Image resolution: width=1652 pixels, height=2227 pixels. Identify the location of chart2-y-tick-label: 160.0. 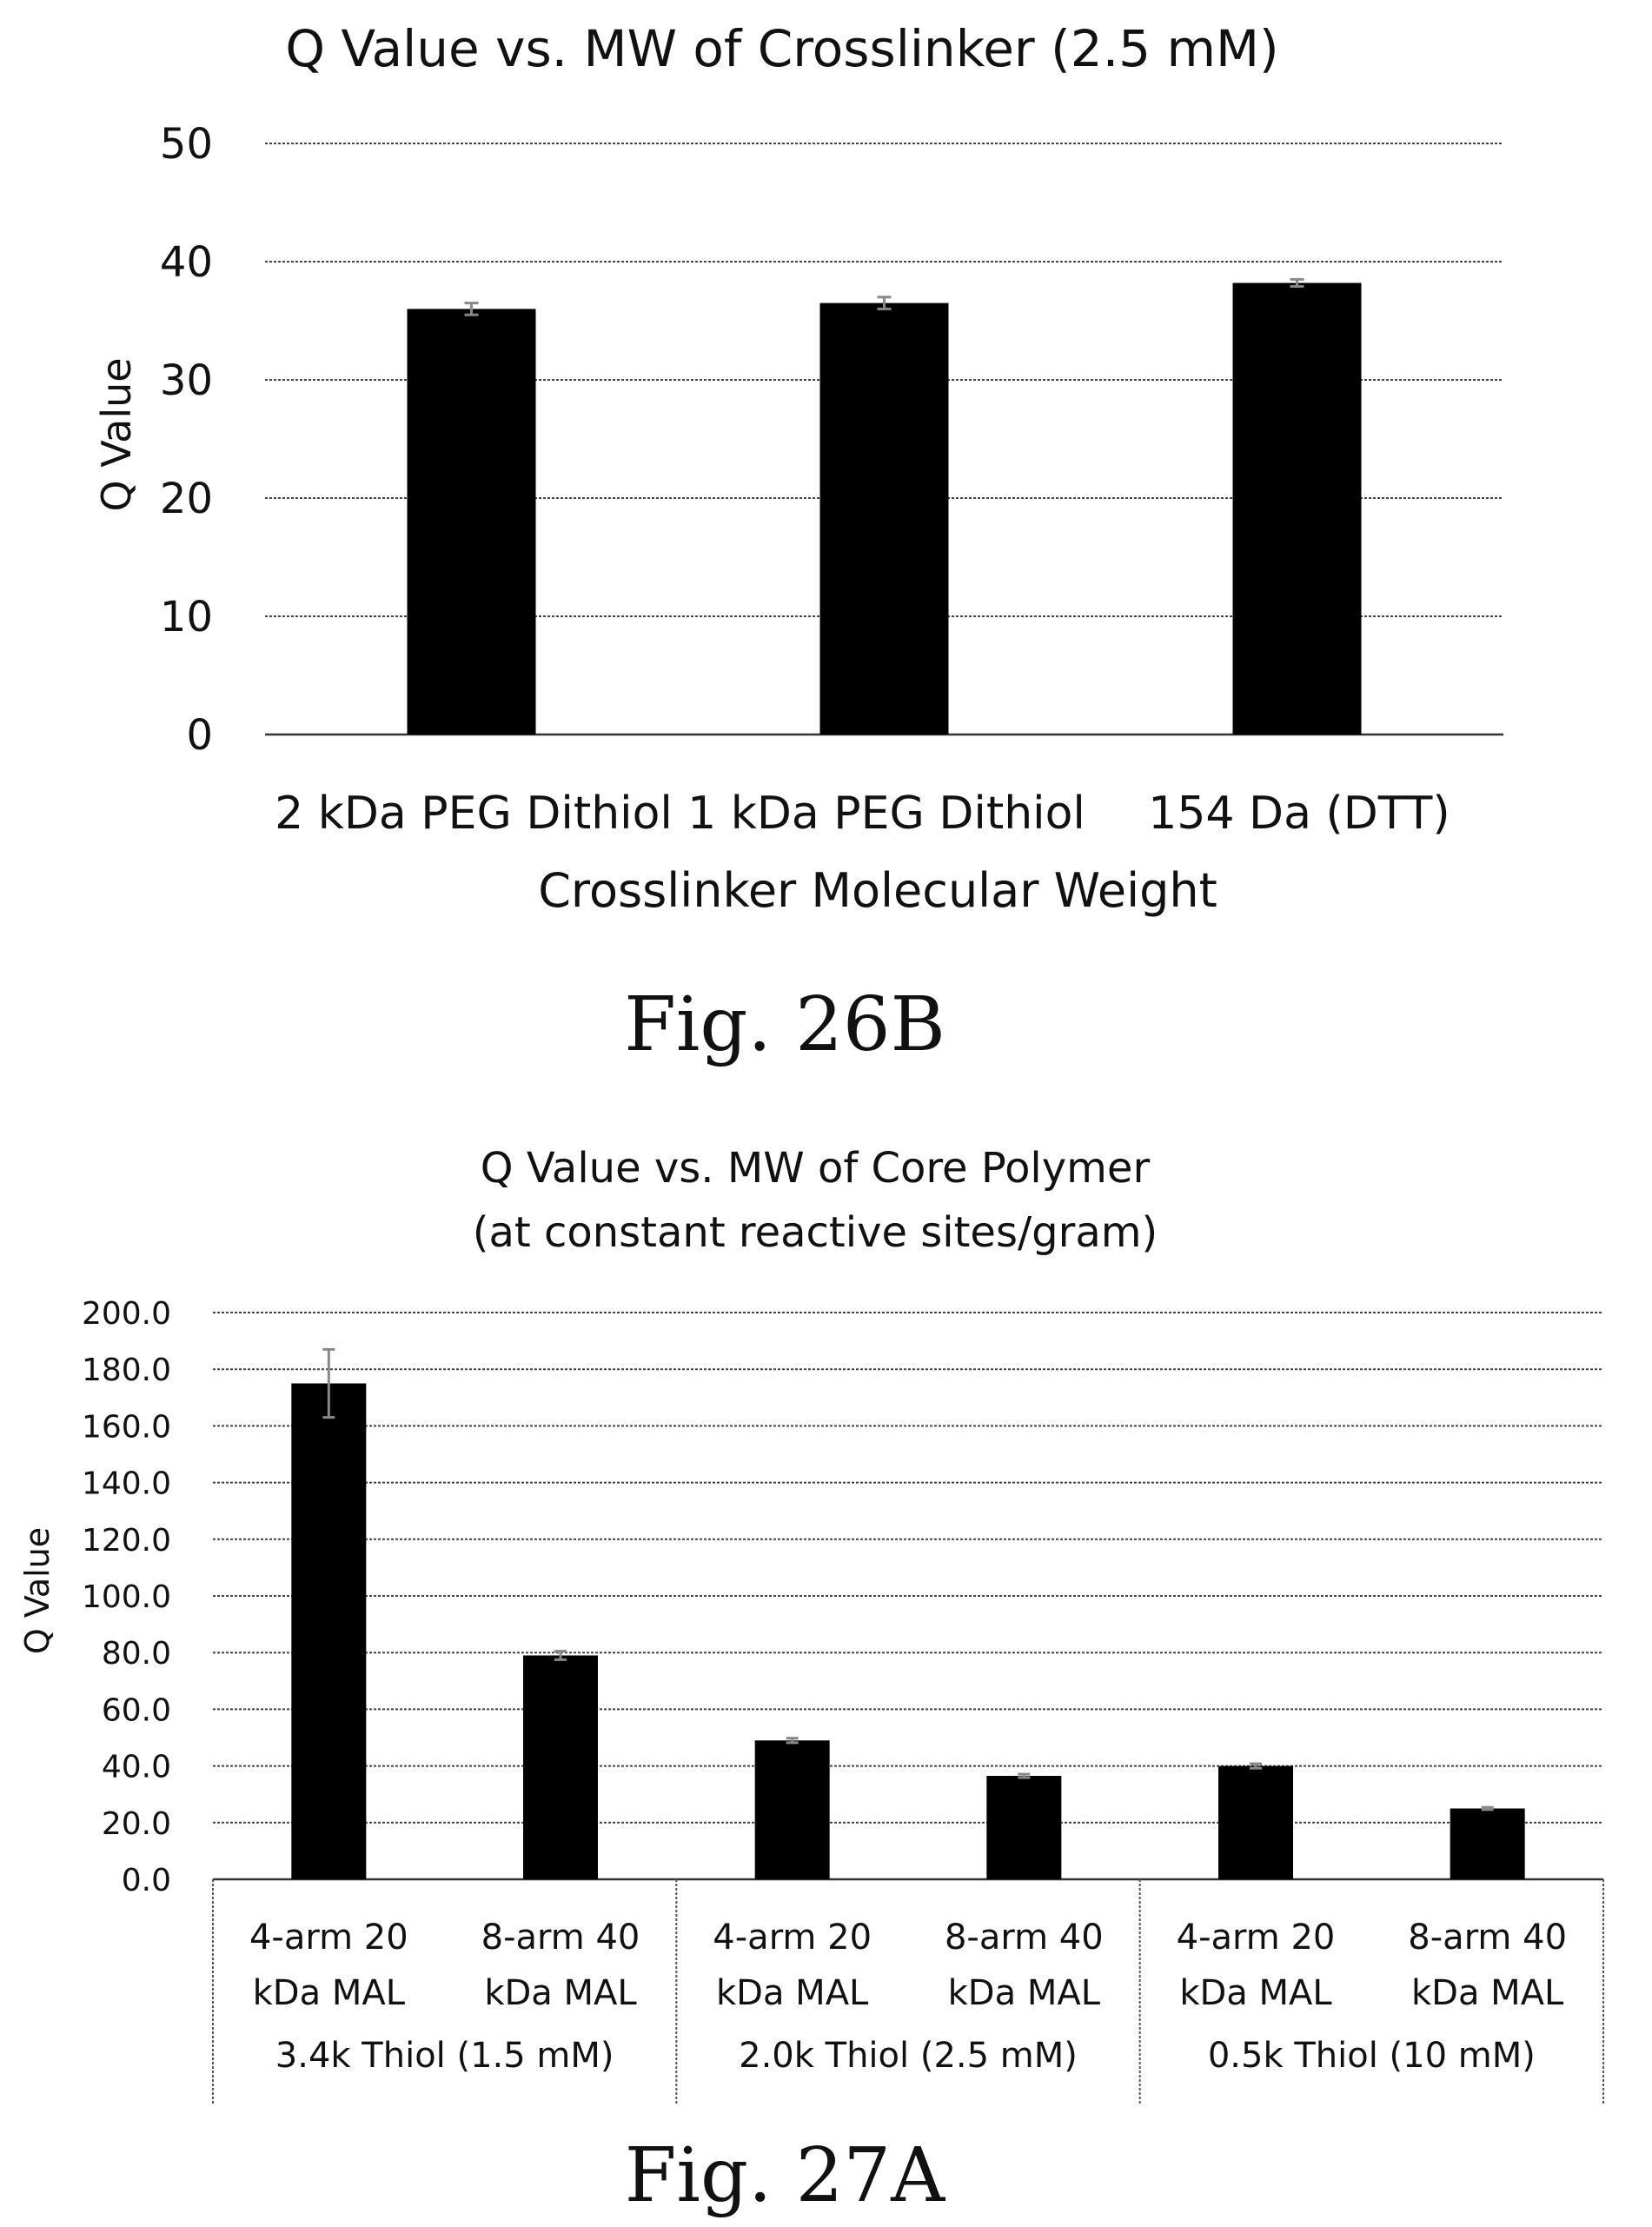
(126, 1427).